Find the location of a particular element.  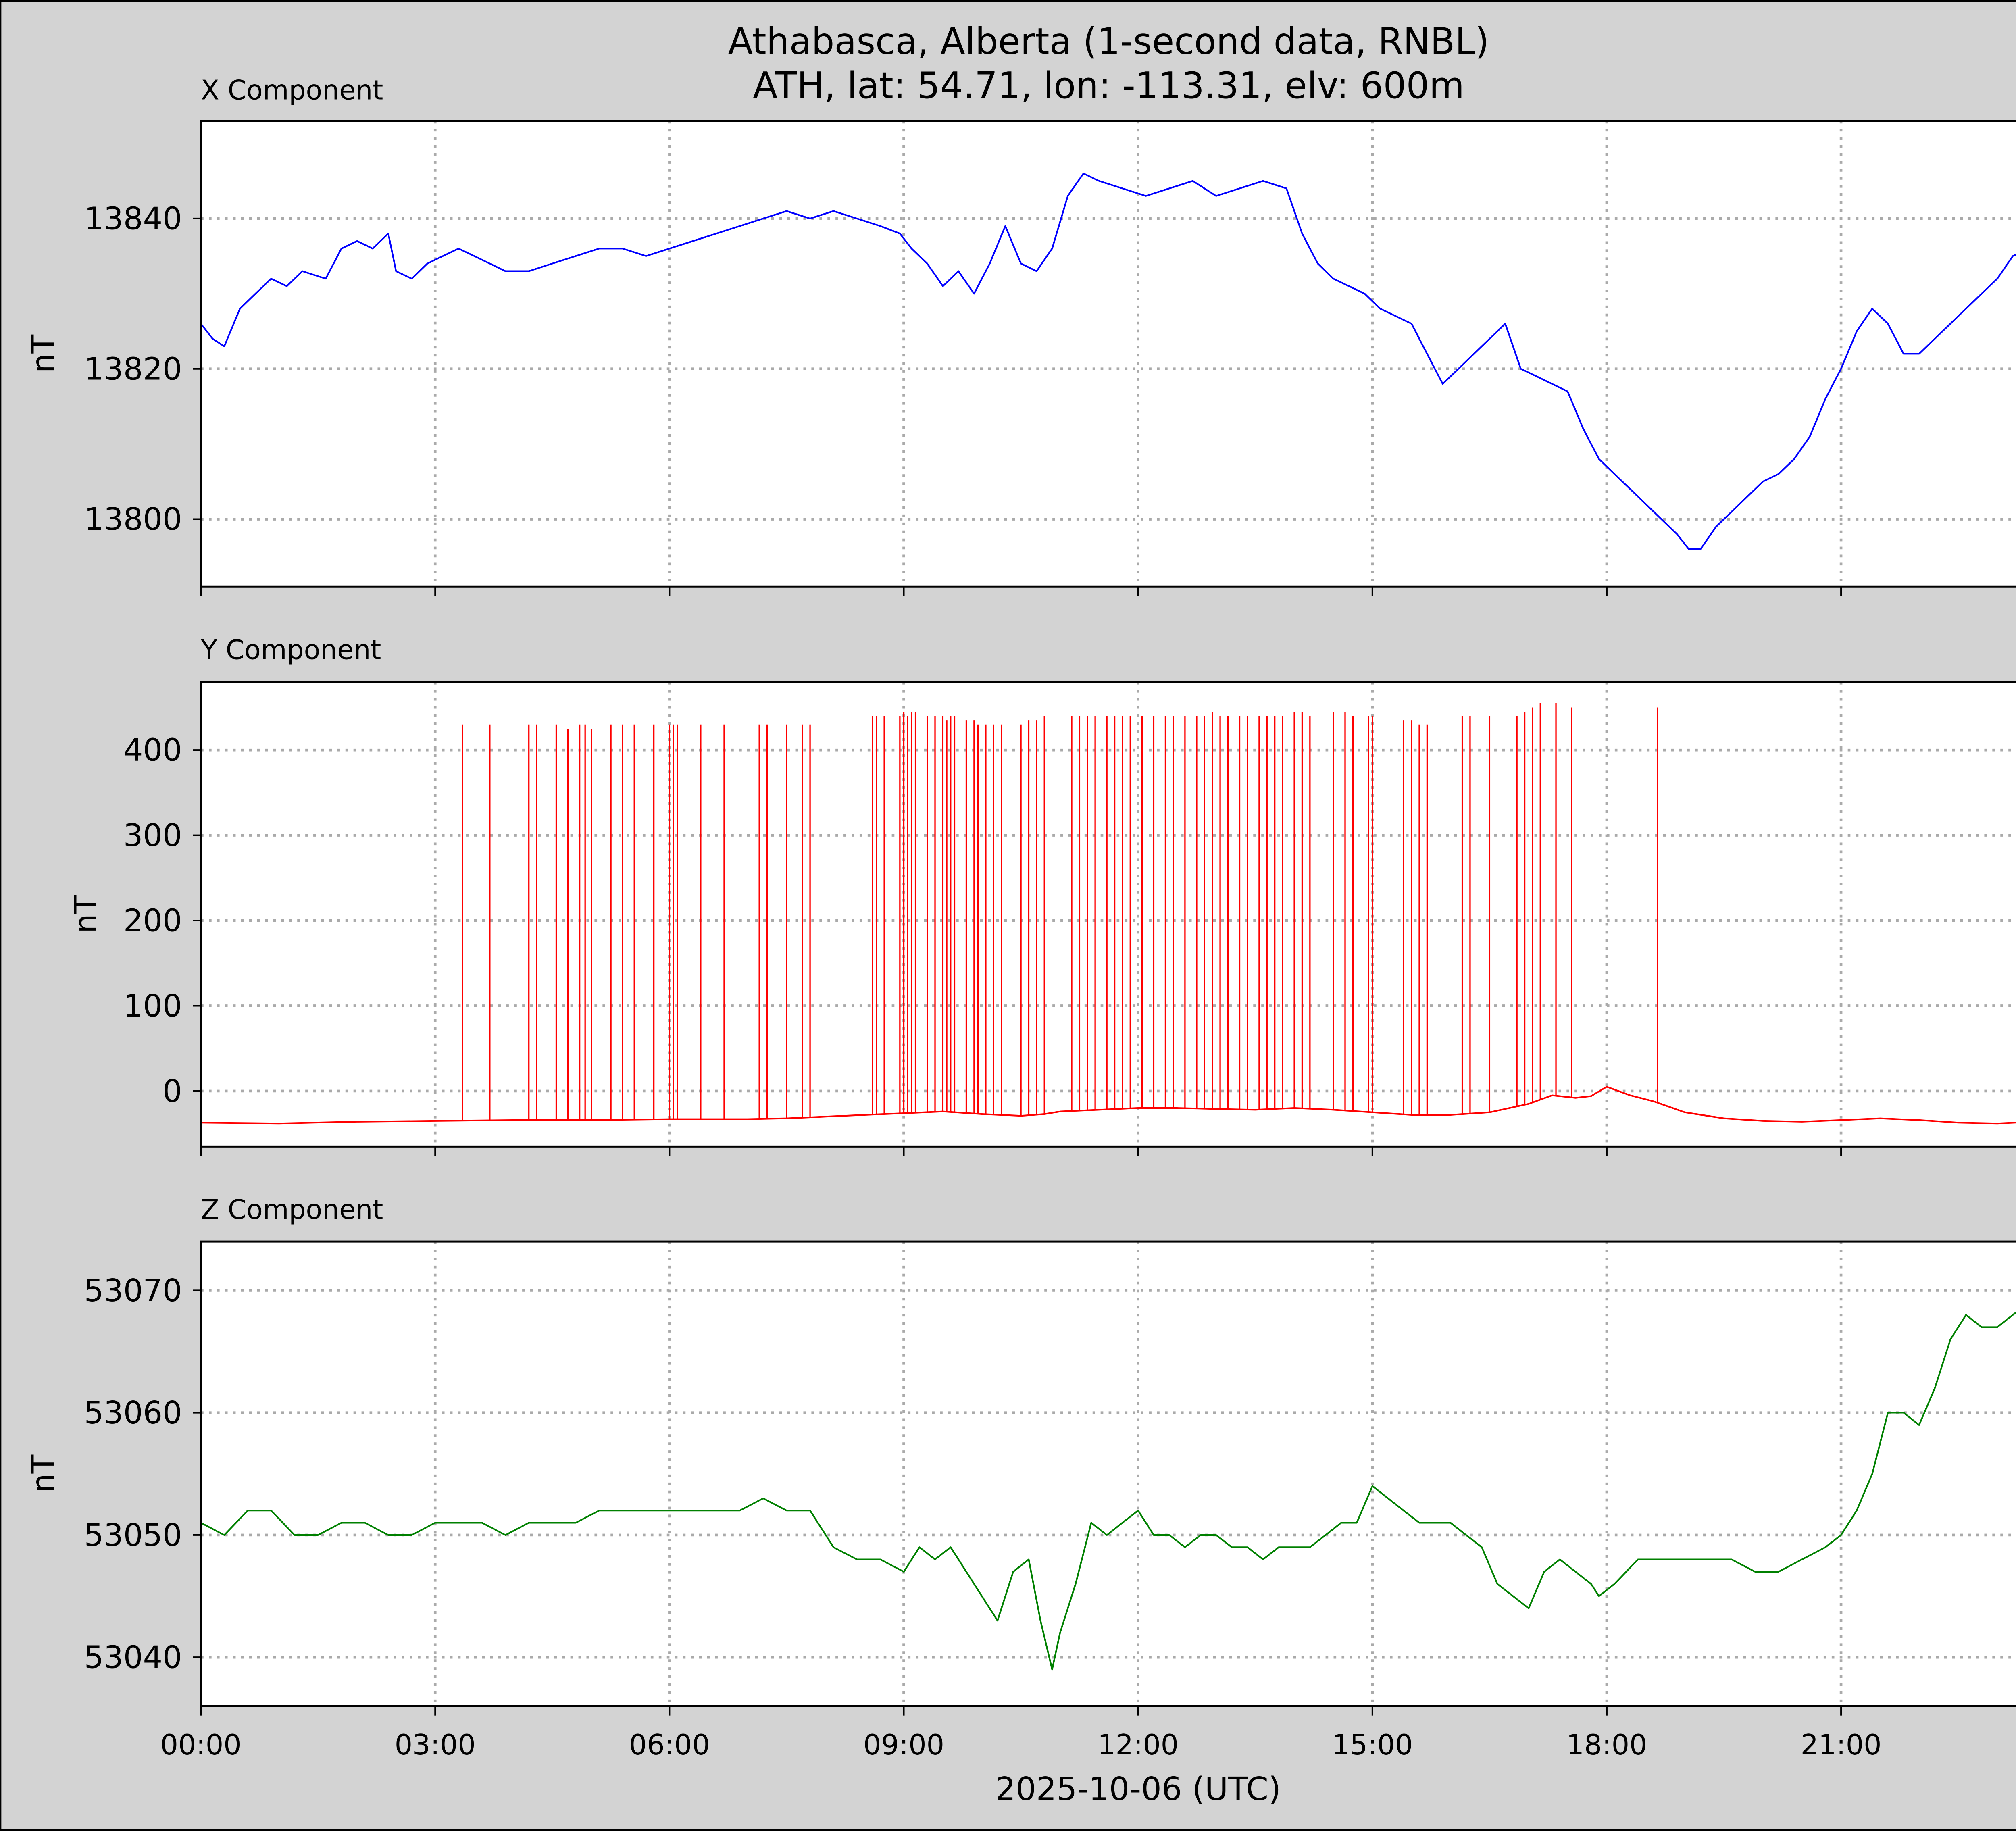

figure-title-line1: Athabasca, Alberta (1-second data, RNBL) is located at coordinates (1108, 42).